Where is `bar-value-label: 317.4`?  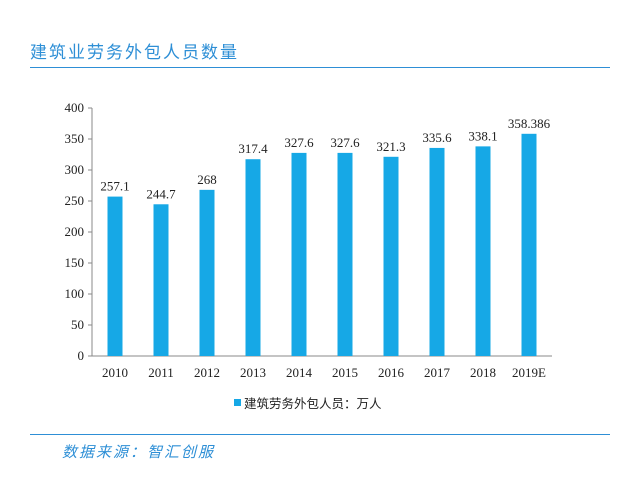
bar-value-label: 317.4 is located at coordinates (253, 148).